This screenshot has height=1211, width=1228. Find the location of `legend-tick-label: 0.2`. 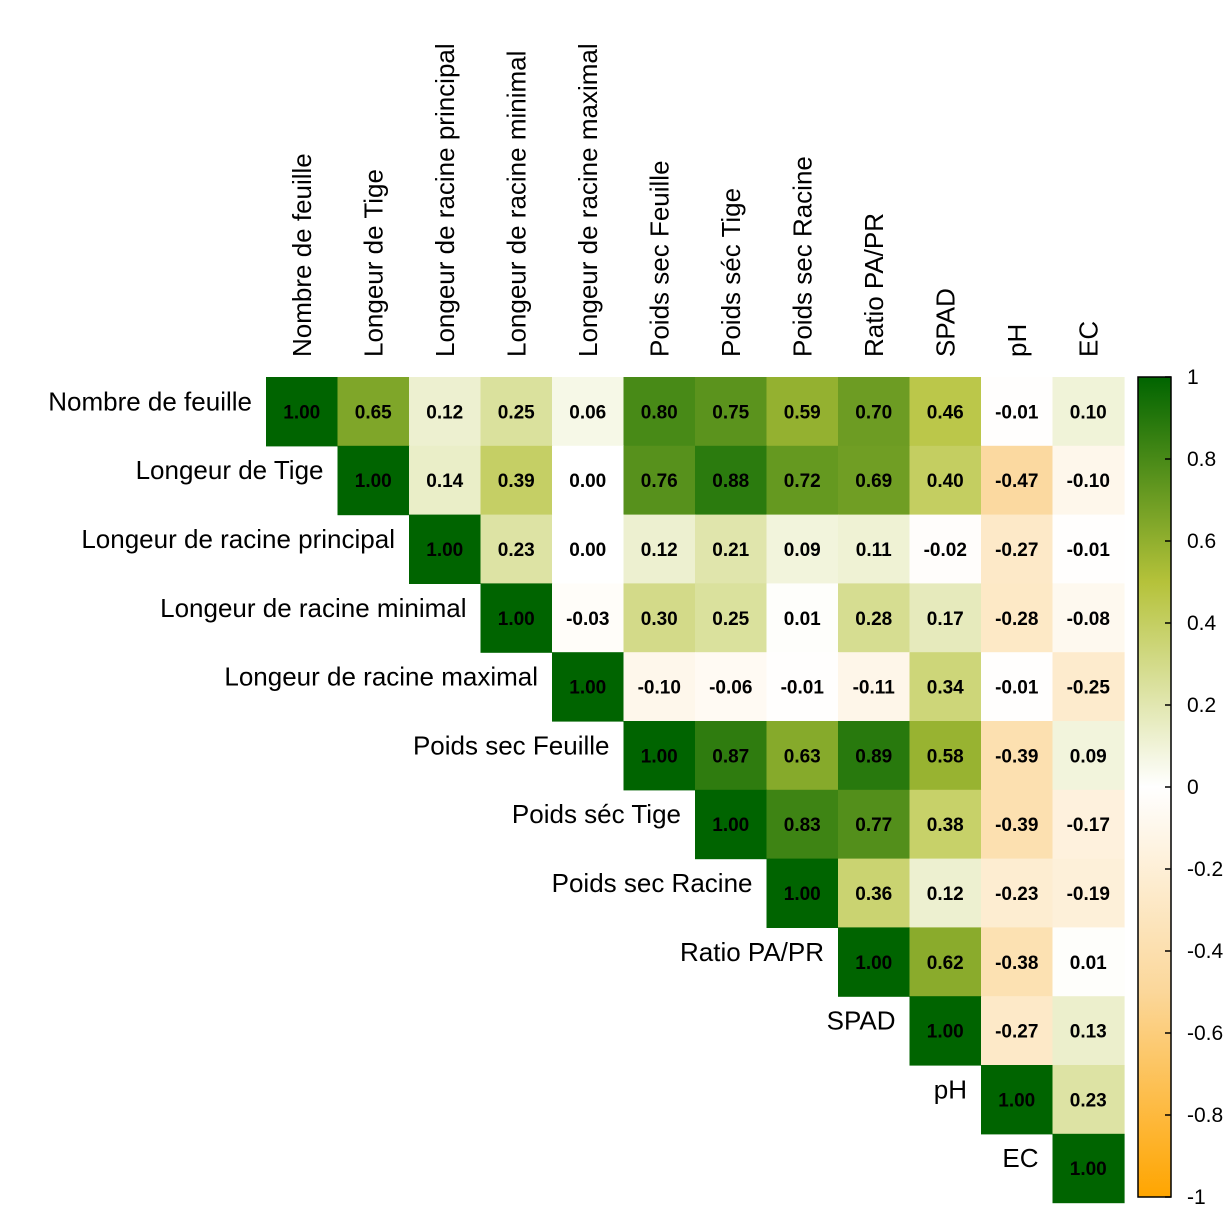

legend-tick-label: 0.2 is located at coordinates (1201, 705).